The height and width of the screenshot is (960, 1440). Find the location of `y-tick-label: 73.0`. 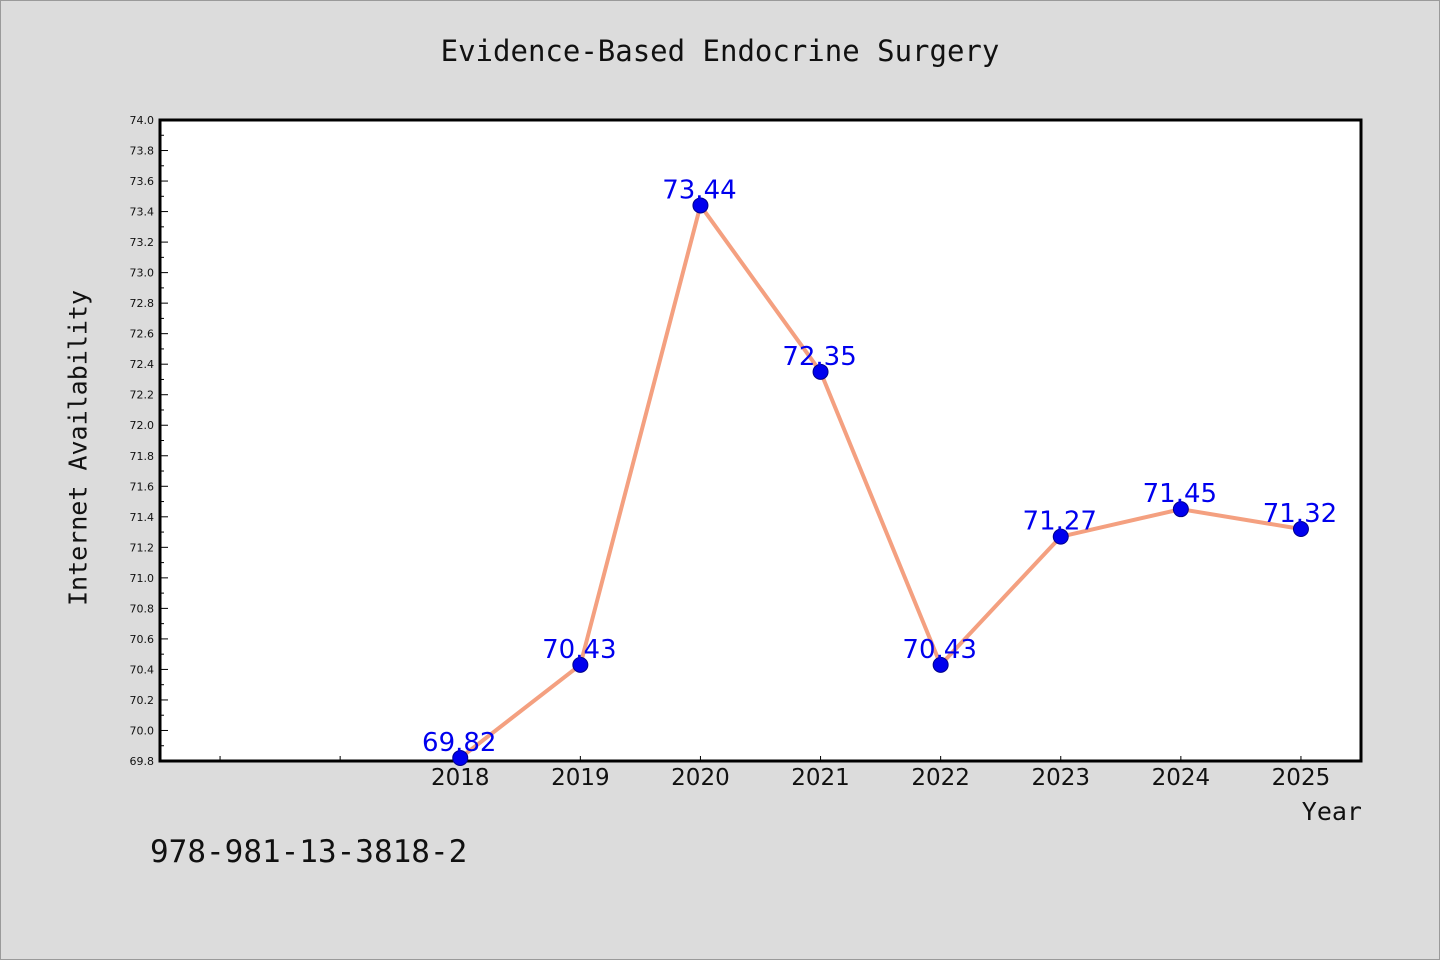

y-tick-label: 73.0 is located at coordinates (142, 273).